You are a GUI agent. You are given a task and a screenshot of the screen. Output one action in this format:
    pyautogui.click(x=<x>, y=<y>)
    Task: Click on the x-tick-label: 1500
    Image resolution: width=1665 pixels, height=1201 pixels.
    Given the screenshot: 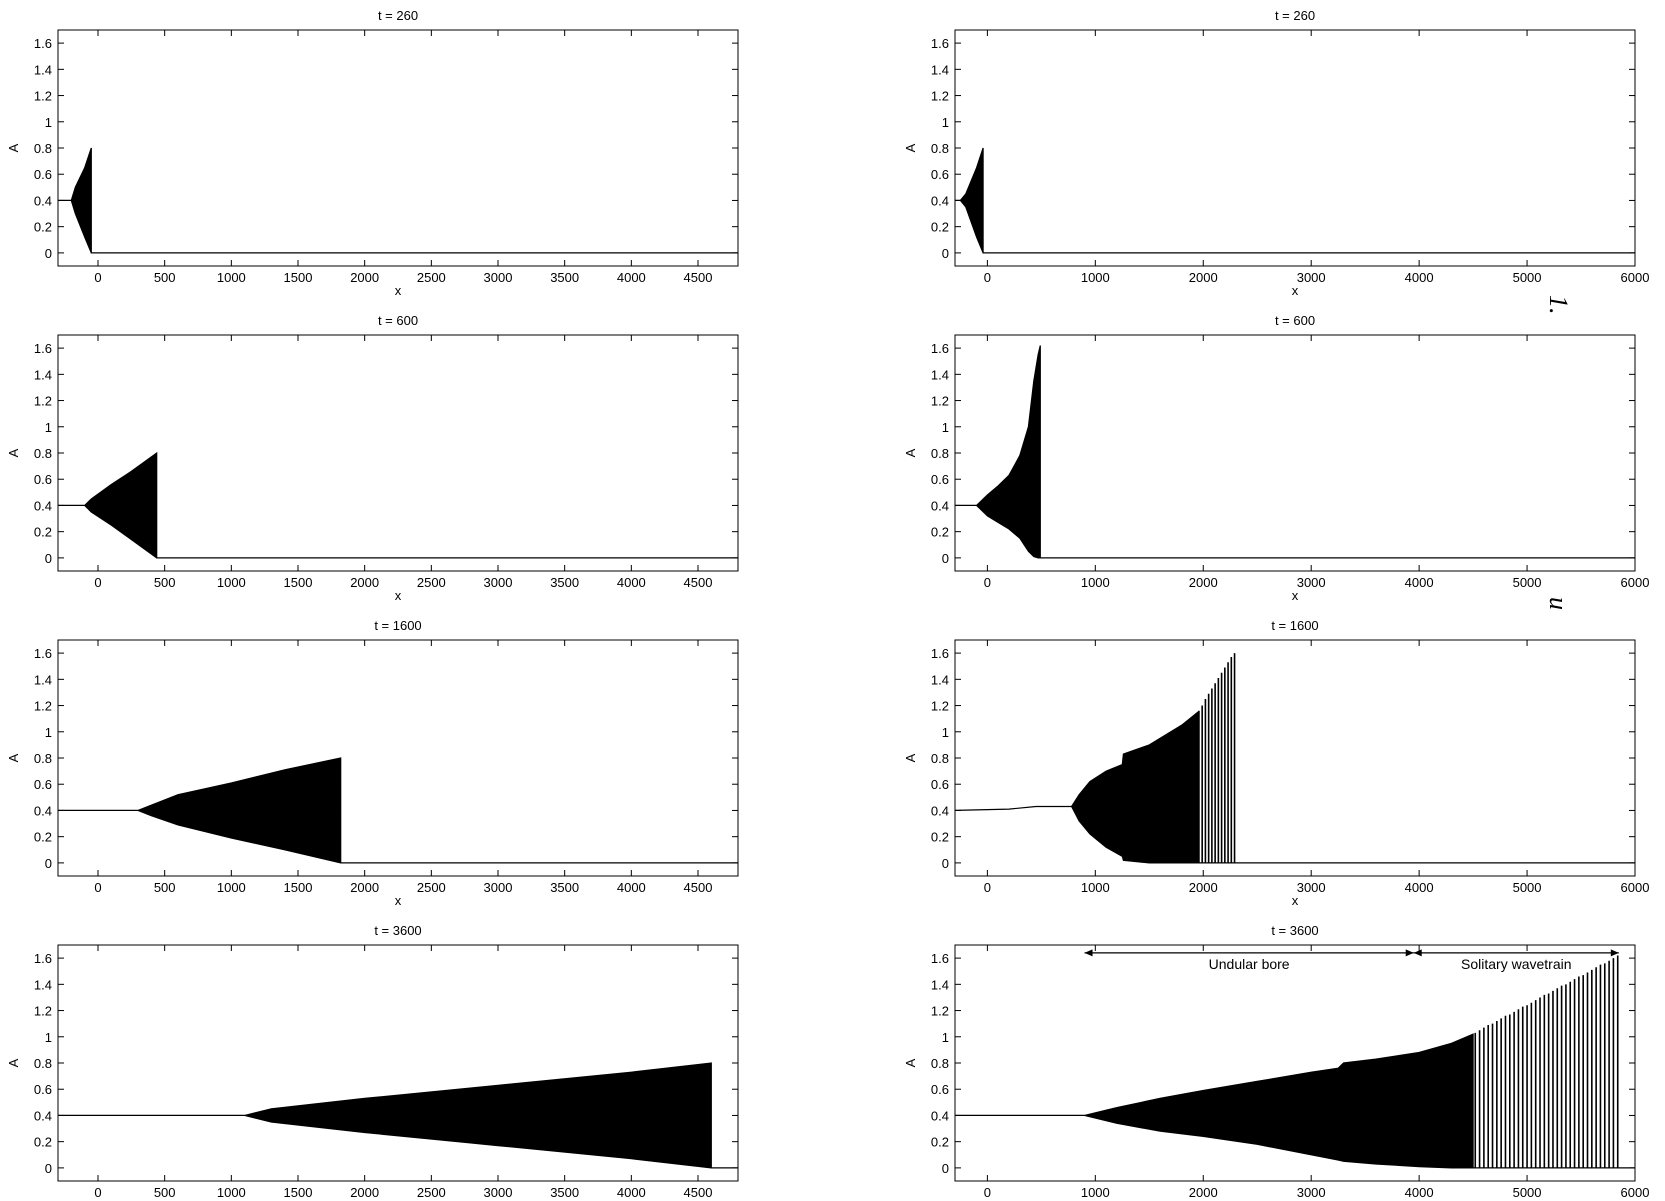 What is the action you would take?
    pyautogui.click(x=298, y=887)
    